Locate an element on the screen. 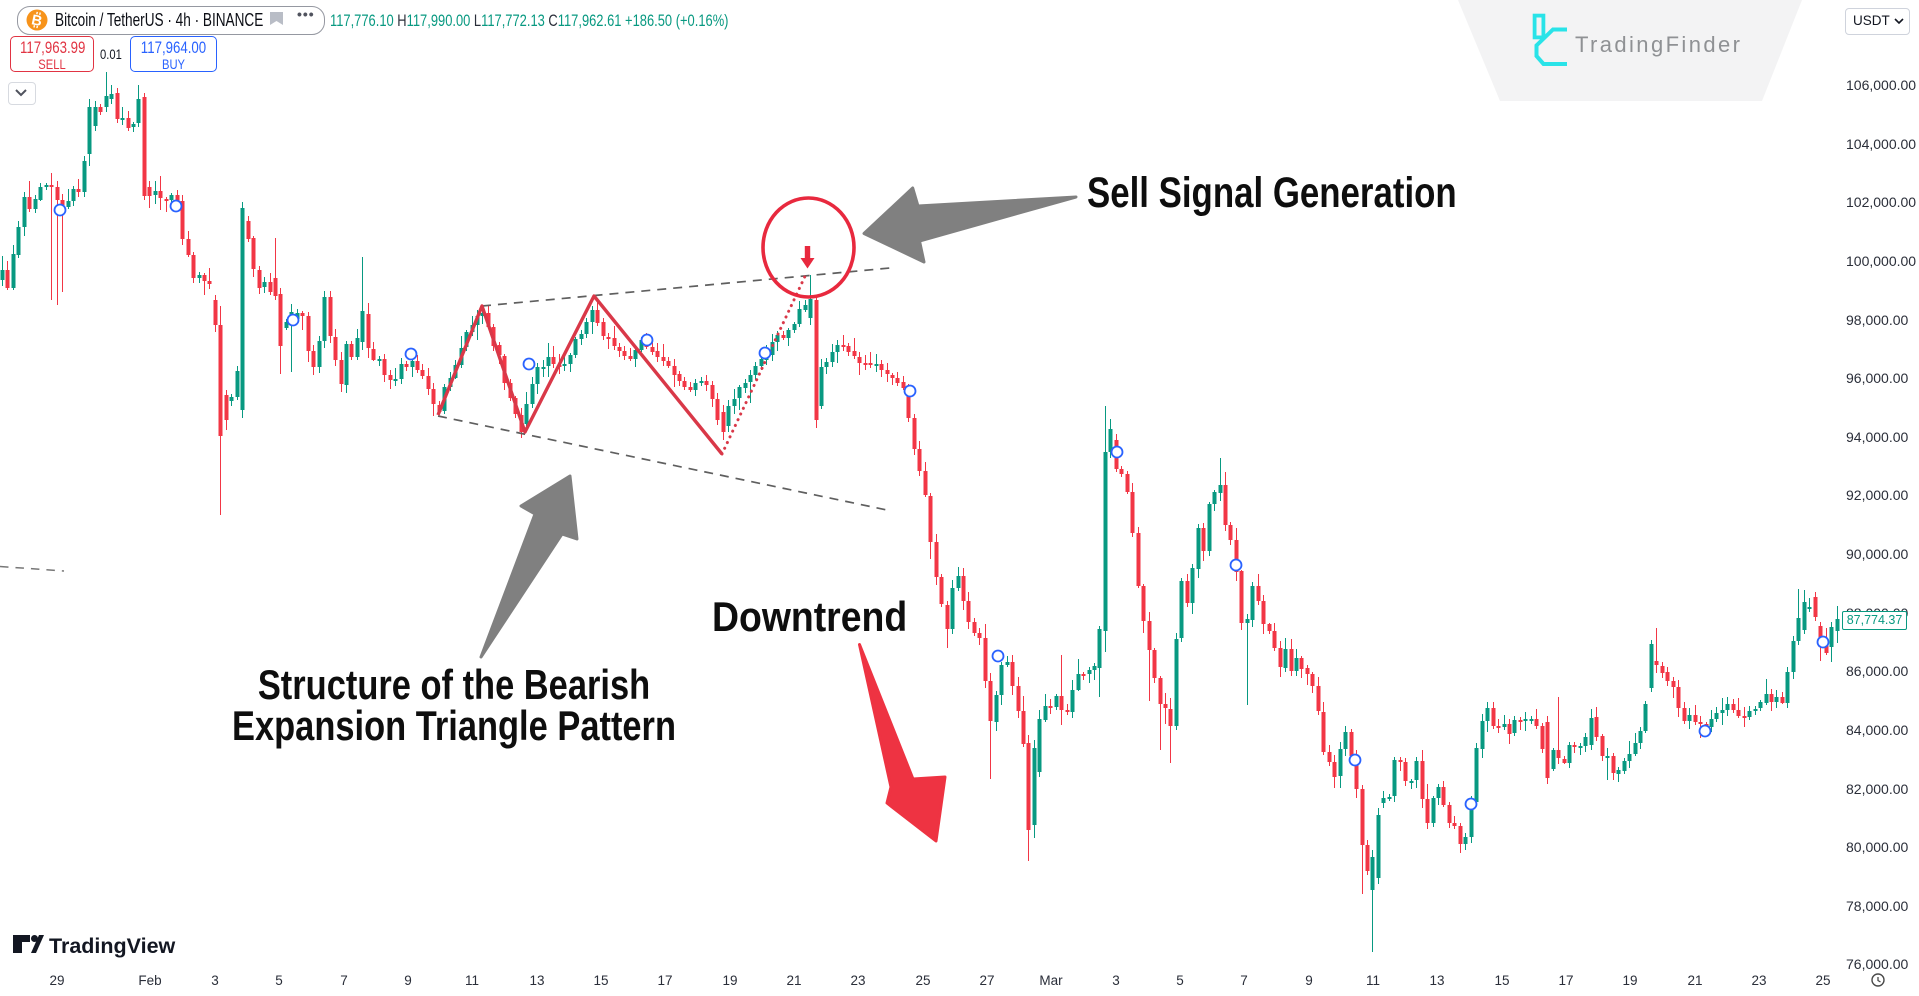 The height and width of the screenshot is (996, 1919). svg-text: TradingView is located at coordinates (112, 946).